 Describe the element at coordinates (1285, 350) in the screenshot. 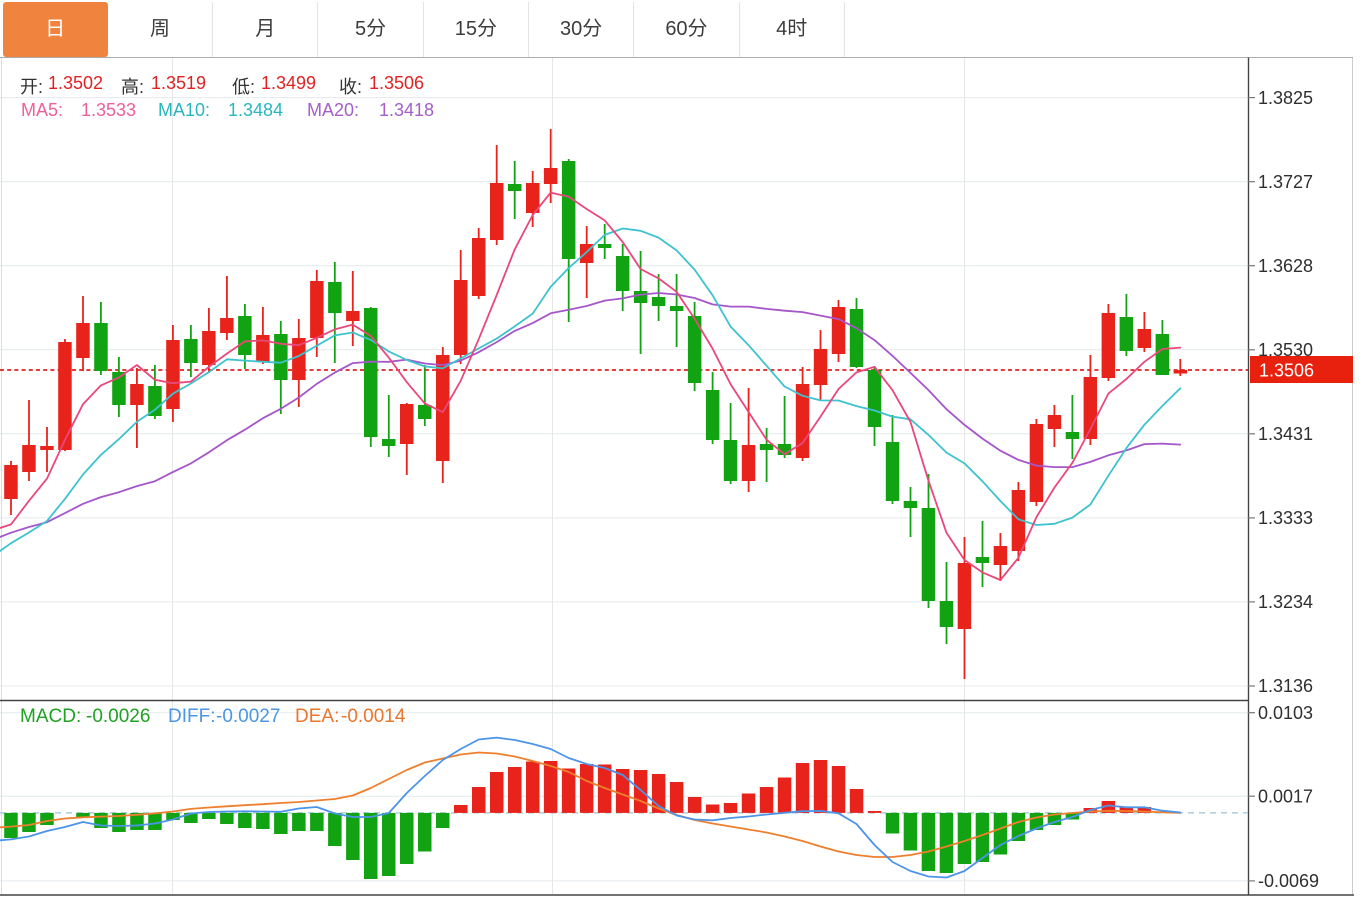

I see `svg-text: 1.3530` at that location.